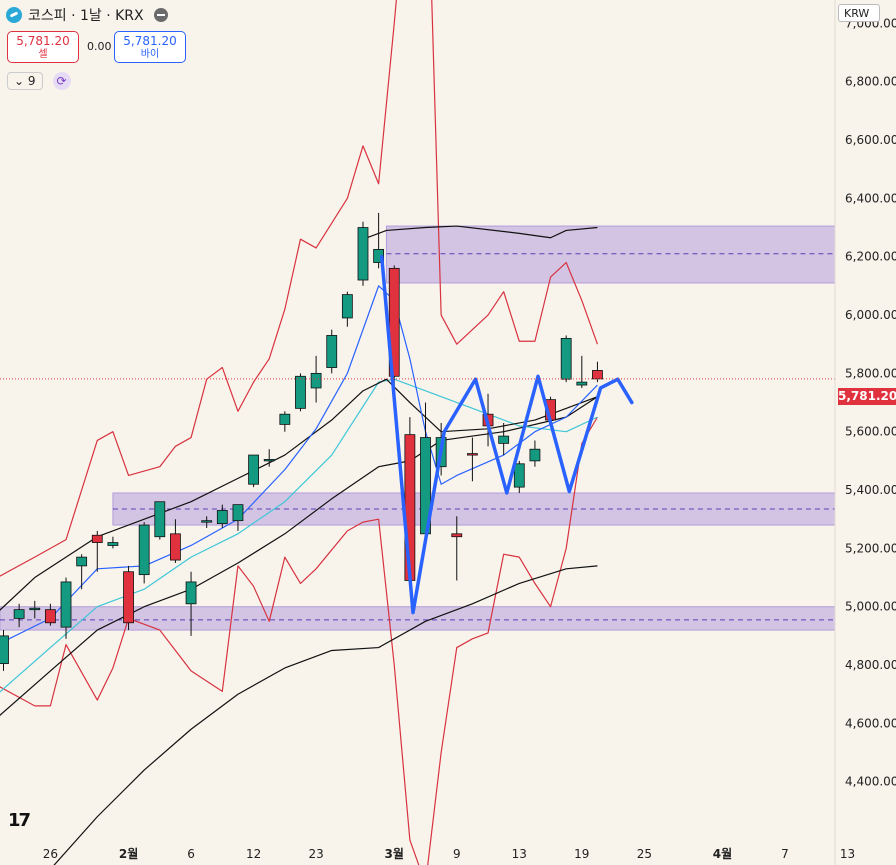 The width and height of the screenshot is (896, 865). I want to click on price-tick-label: 4,600.00, so click(870, 723).